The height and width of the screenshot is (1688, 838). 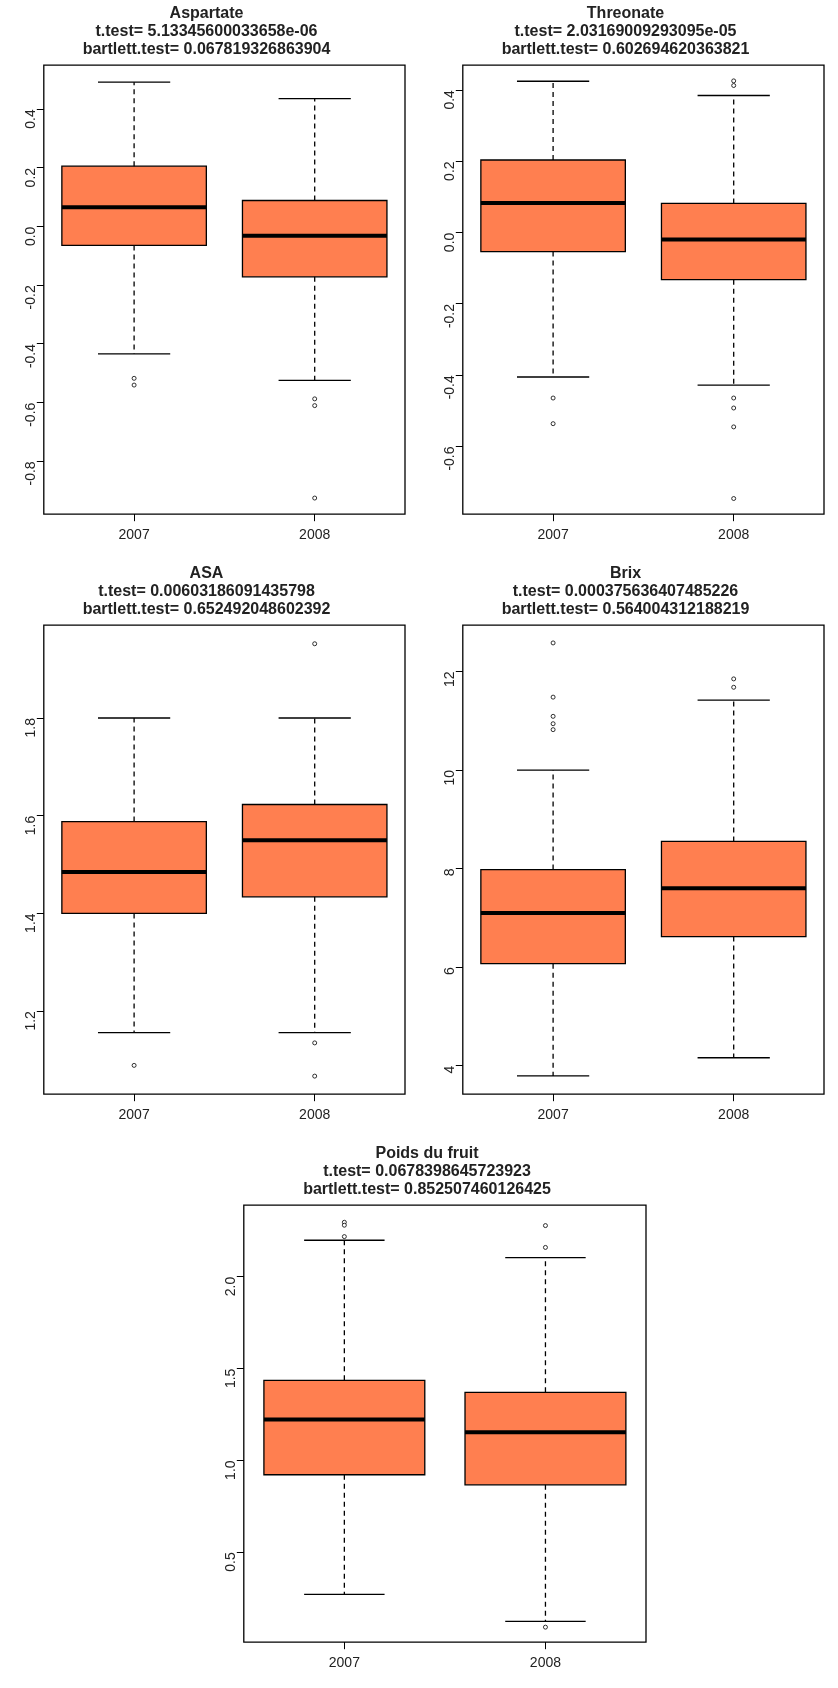 I want to click on chart-title: Aspartate t.test= 5.13345600033658e-06 bartlett.test= 0.067819326863904, so click(x=206, y=30).